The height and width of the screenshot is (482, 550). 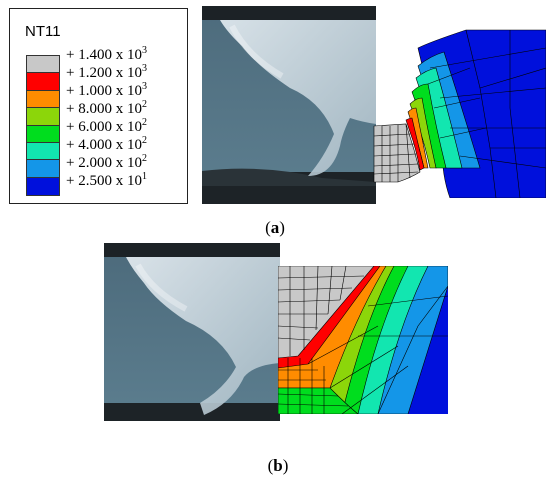 I want to click on legend-label-1000: + 1.000 x 103, so click(x=106, y=90).